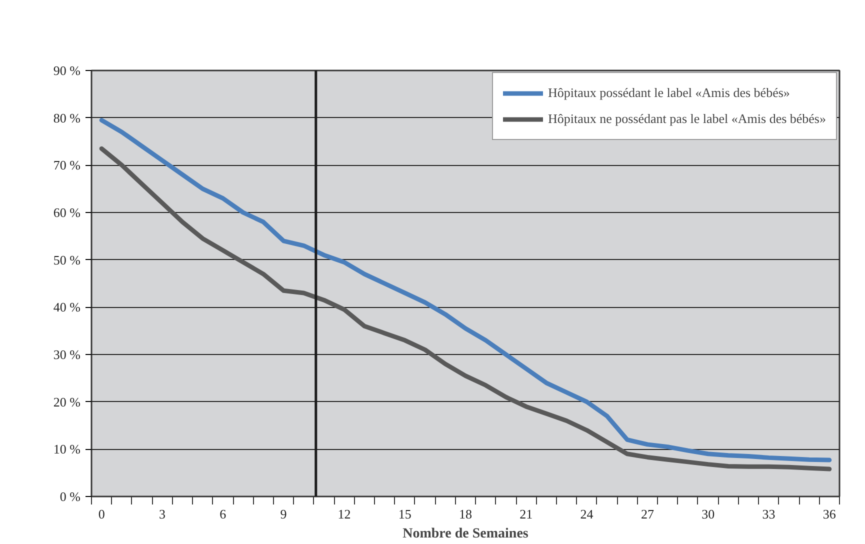  What do you see at coordinates (101, 514) in the screenshot?
I see `x-tick-label: 0` at bounding box center [101, 514].